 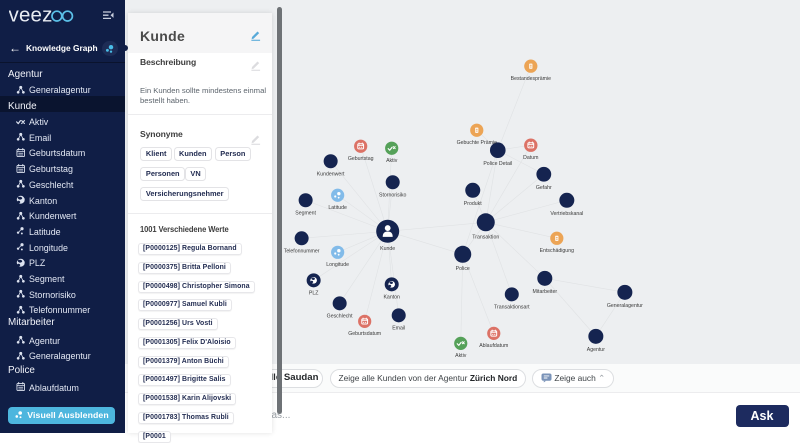 What do you see at coordinates (544, 292) in the screenshot?
I see `svg-text: Mitarbeiter` at bounding box center [544, 292].